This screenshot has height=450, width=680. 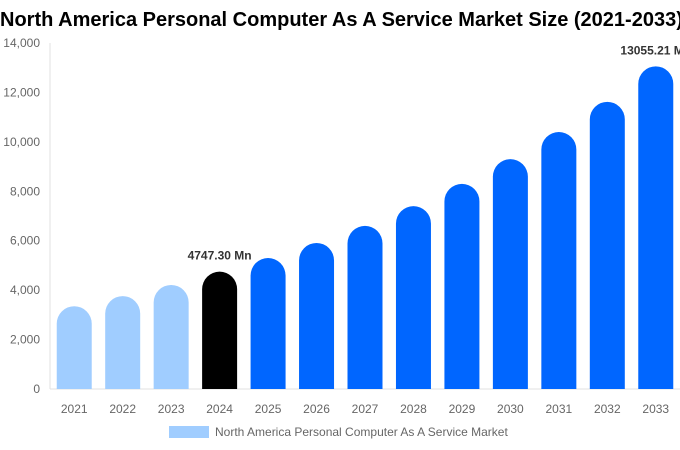 What do you see at coordinates (220, 256) in the screenshot?
I see `data-label: 4747.30 Mn` at bounding box center [220, 256].